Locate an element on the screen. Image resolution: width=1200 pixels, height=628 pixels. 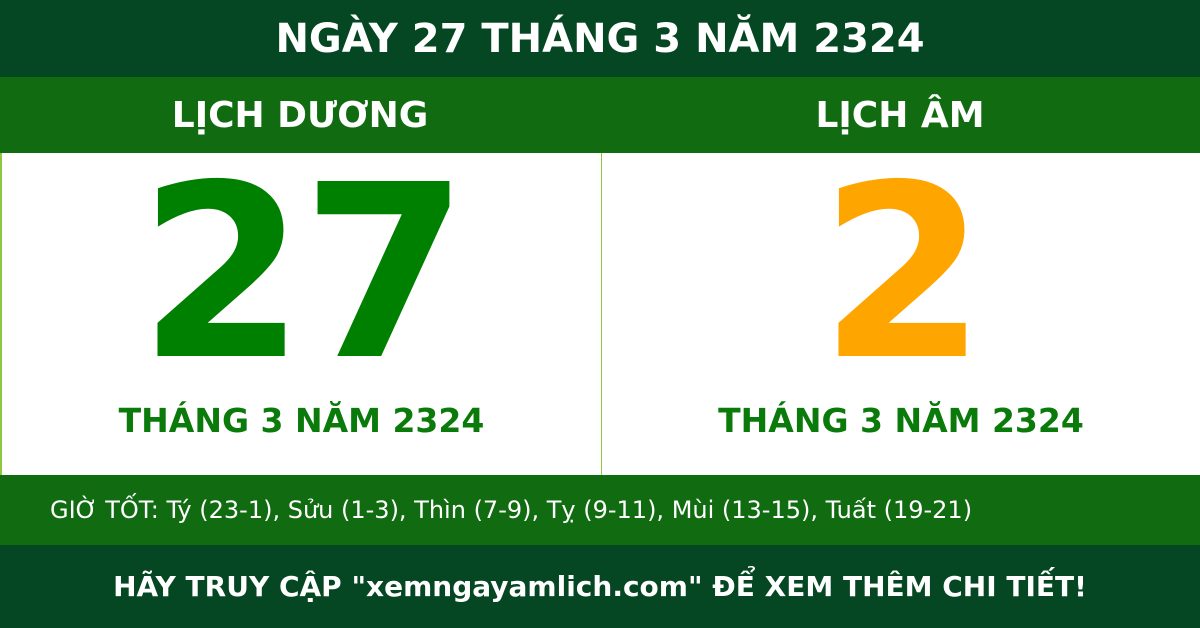
solar-month-year: THÁNG 3 NĂM 2324 is located at coordinates (301, 420).